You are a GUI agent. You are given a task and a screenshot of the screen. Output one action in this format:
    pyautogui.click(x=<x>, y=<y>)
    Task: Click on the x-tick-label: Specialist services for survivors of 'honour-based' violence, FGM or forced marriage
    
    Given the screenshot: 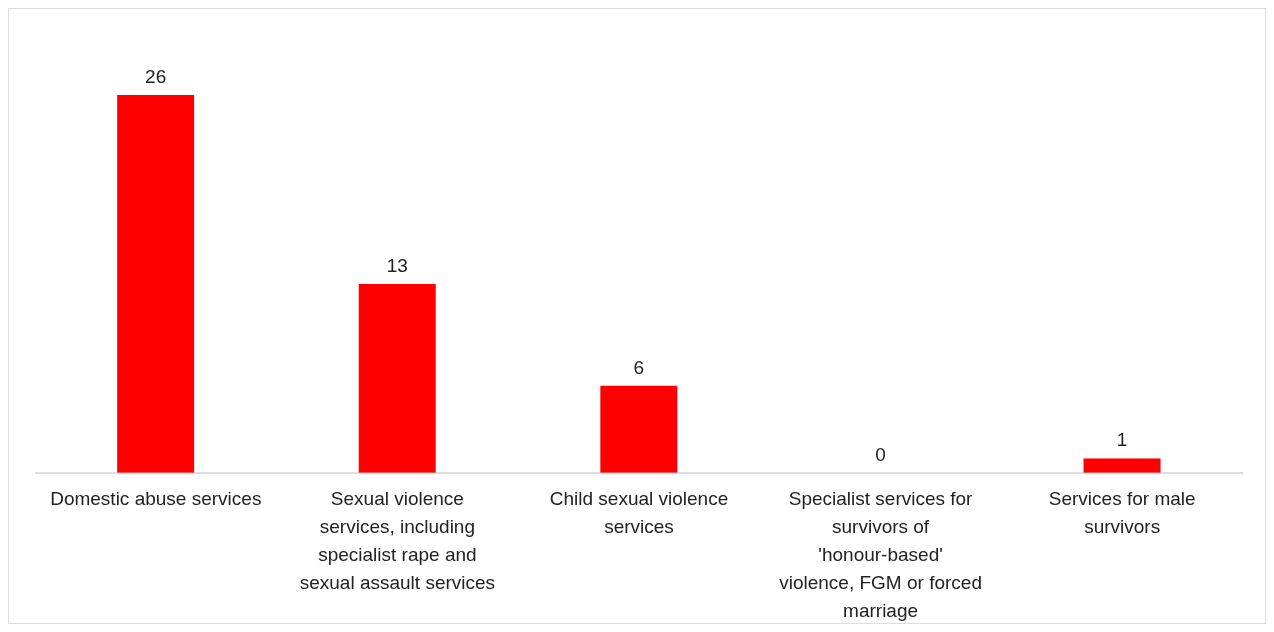 What is the action you would take?
    pyautogui.click(x=880, y=554)
    